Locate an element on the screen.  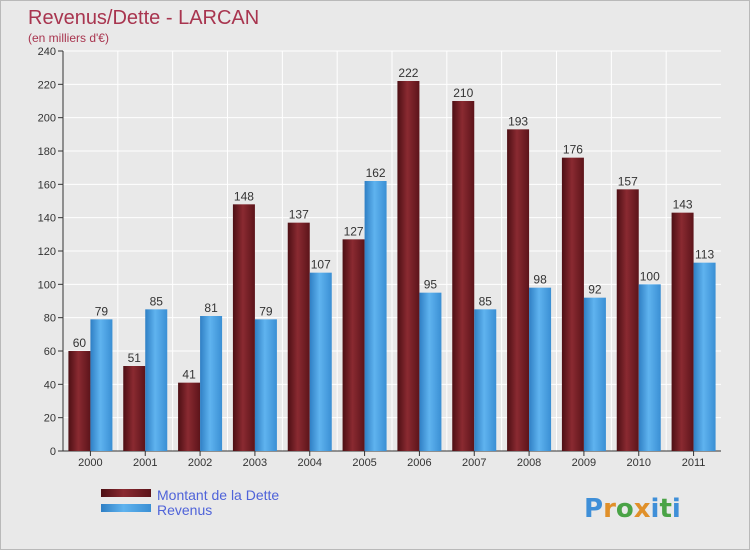
data-label-dette-2010: 157 is located at coordinates (628, 181).